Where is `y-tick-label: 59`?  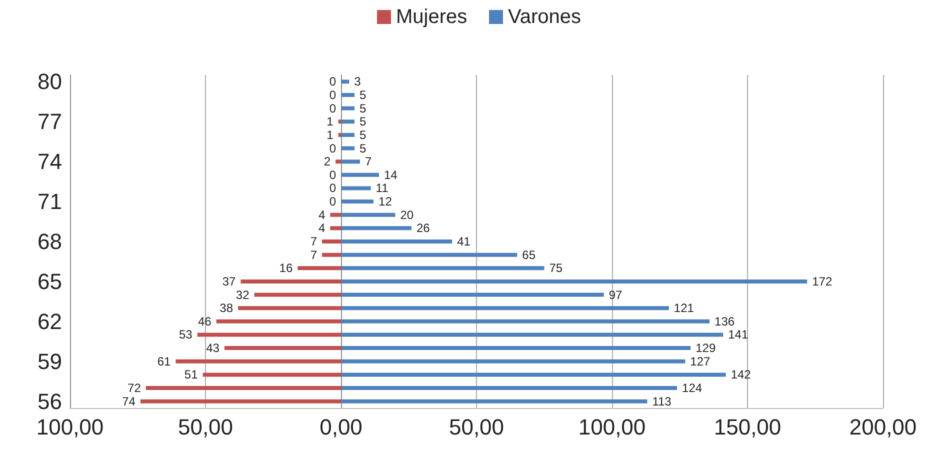 y-tick-label: 59 is located at coordinates (50, 361).